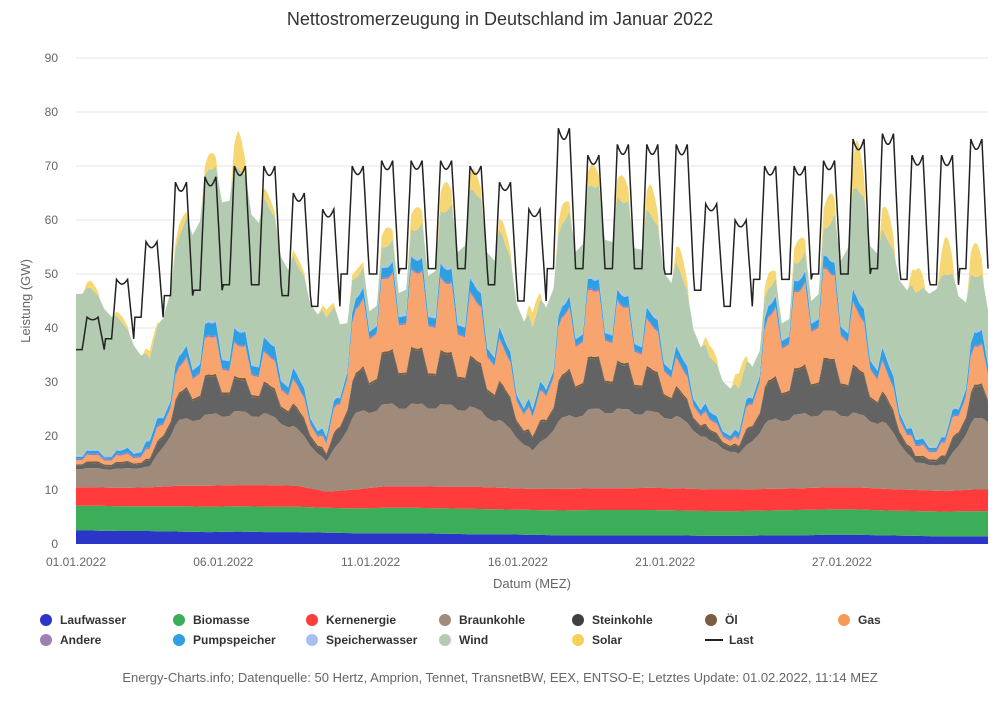  Describe the element at coordinates (52, 328) in the screenshot. I see `y-tick-label: 40` at that location.